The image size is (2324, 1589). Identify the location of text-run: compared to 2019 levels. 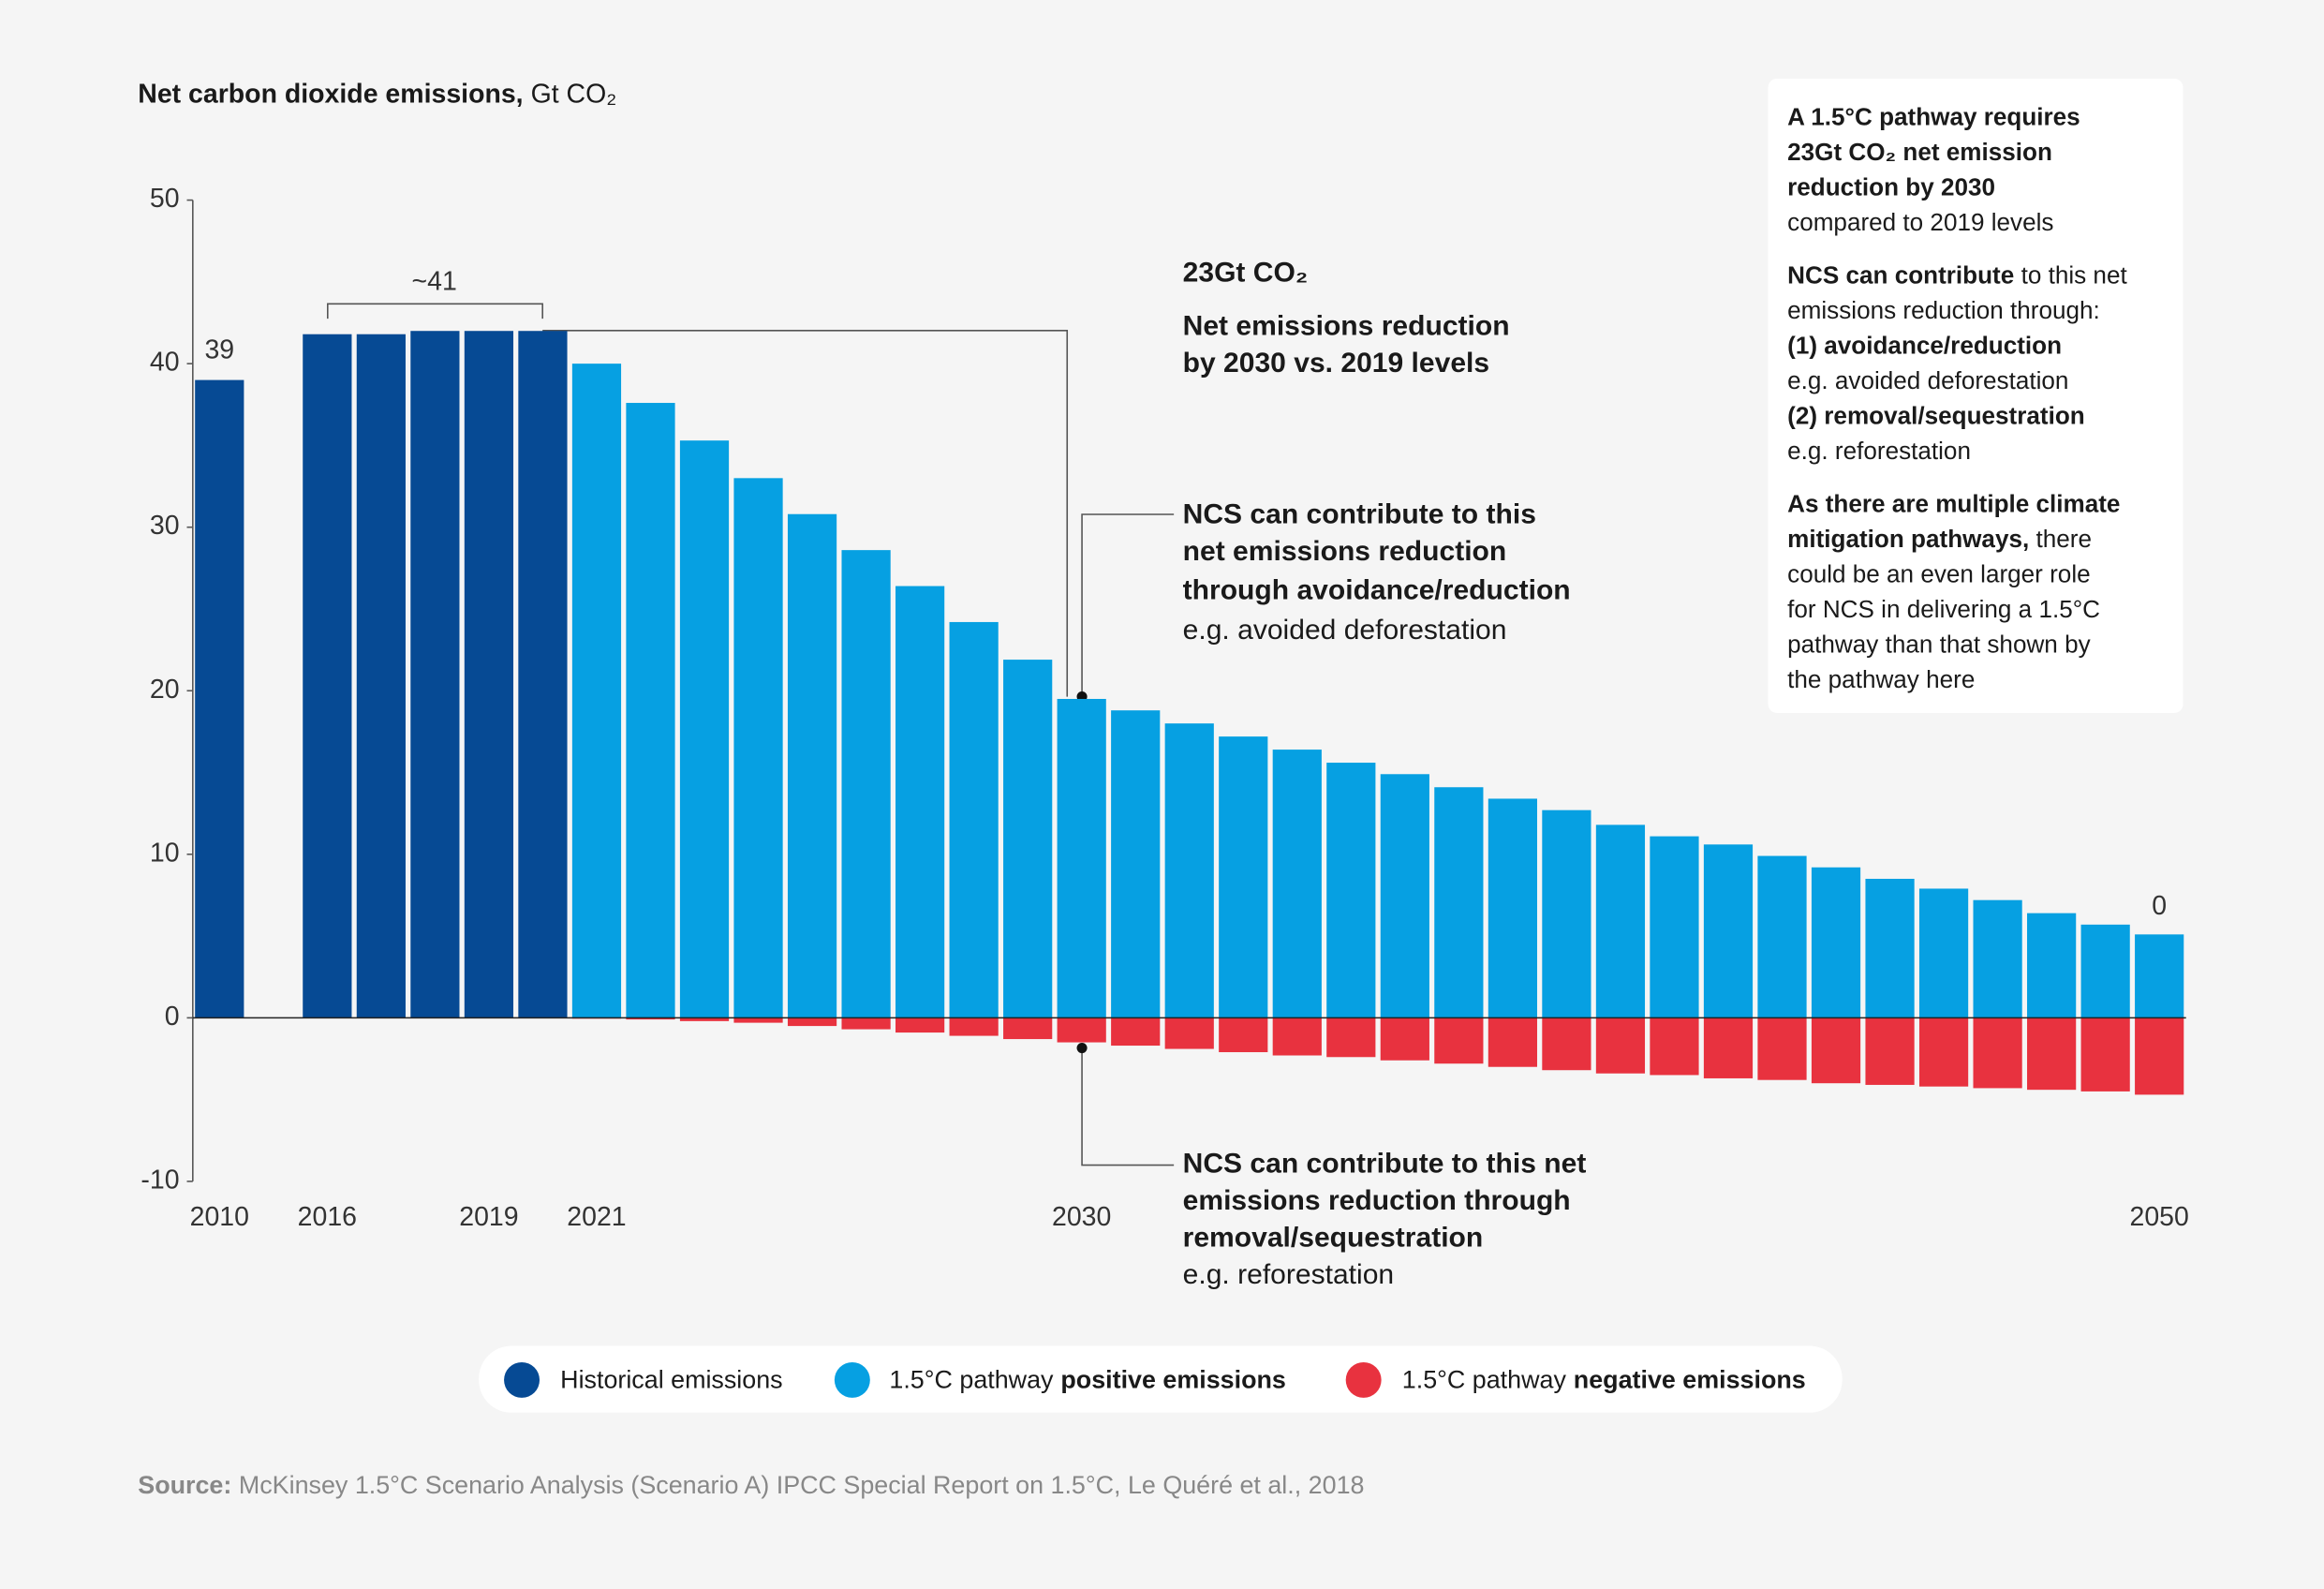
(1920, 222).